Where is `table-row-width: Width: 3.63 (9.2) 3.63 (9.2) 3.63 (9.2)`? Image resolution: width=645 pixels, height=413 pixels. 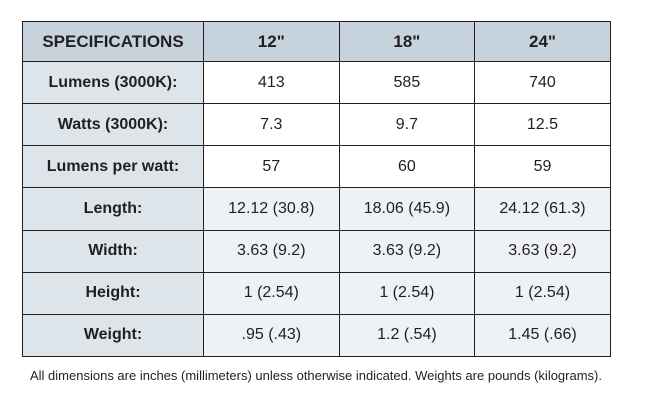 table-row-width: Width: 3.63 (9.2) 3.63 (9.2) 3.63 (9.2) is located at coordinates (316, 251).